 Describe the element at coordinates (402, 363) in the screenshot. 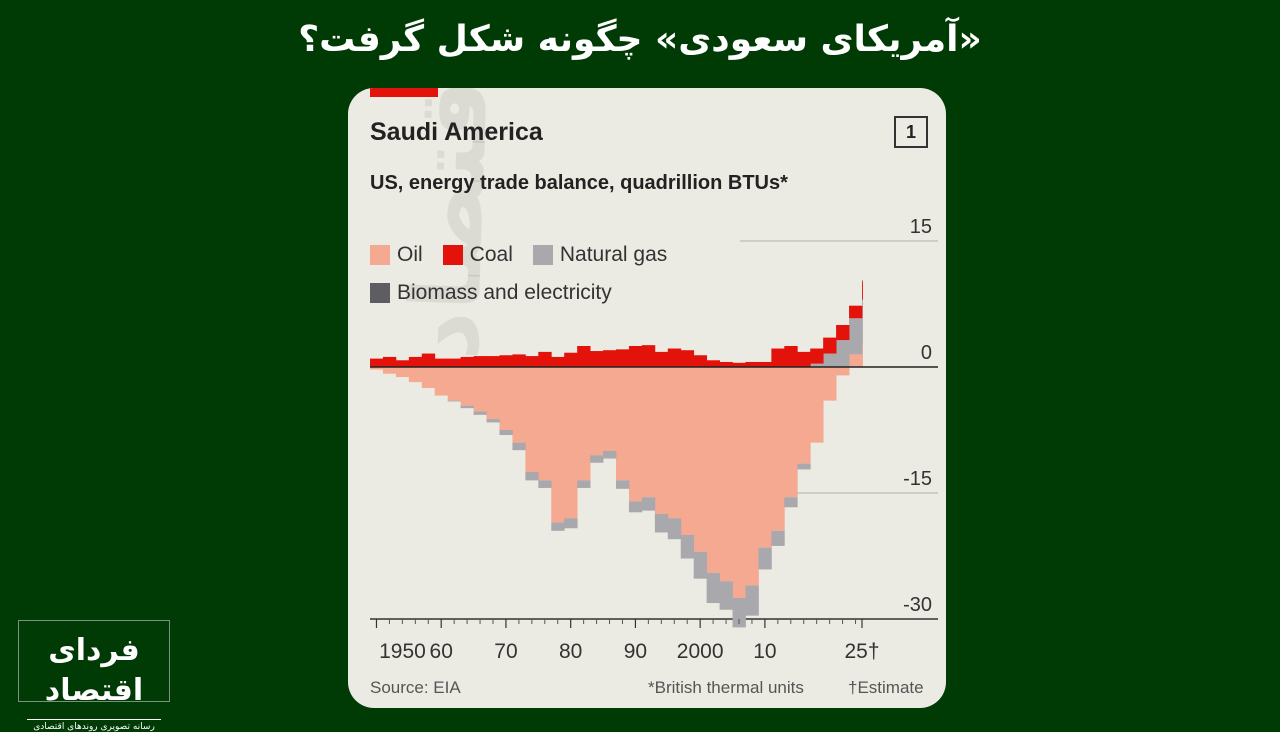

I see `area-seg-coal-1953` at that location.